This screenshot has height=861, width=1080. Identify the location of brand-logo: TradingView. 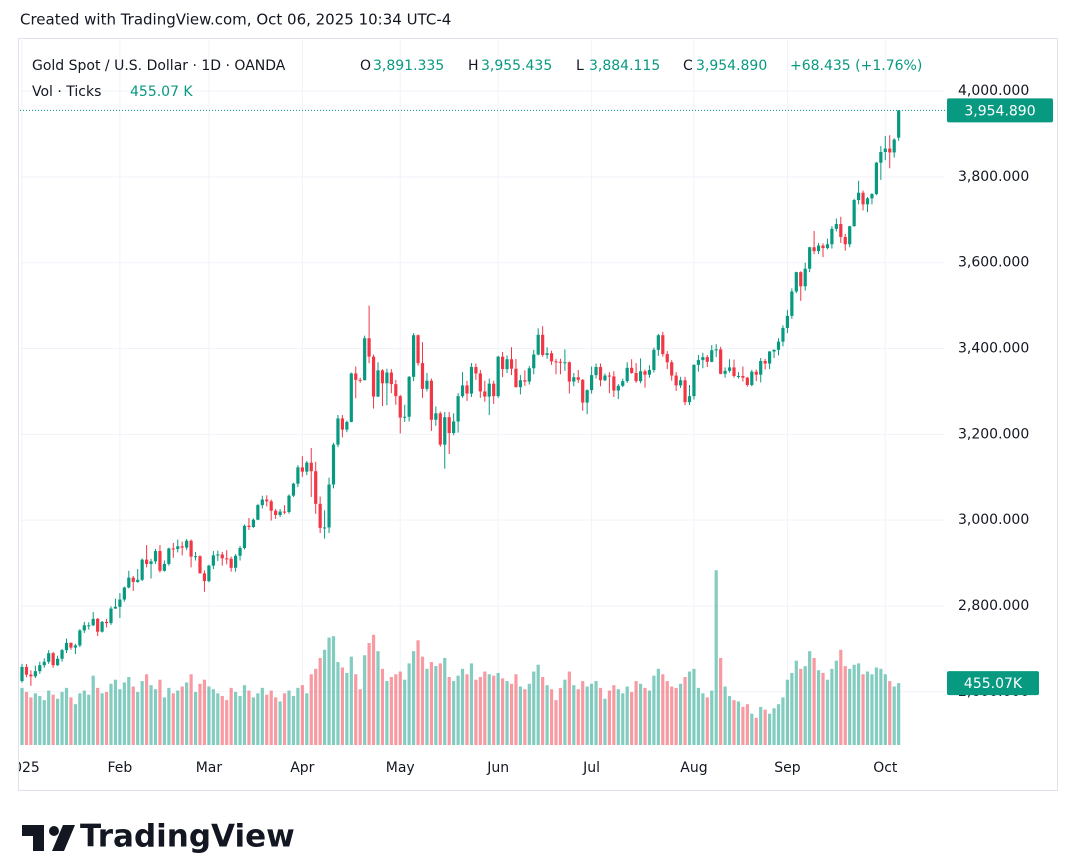
(158, 837).